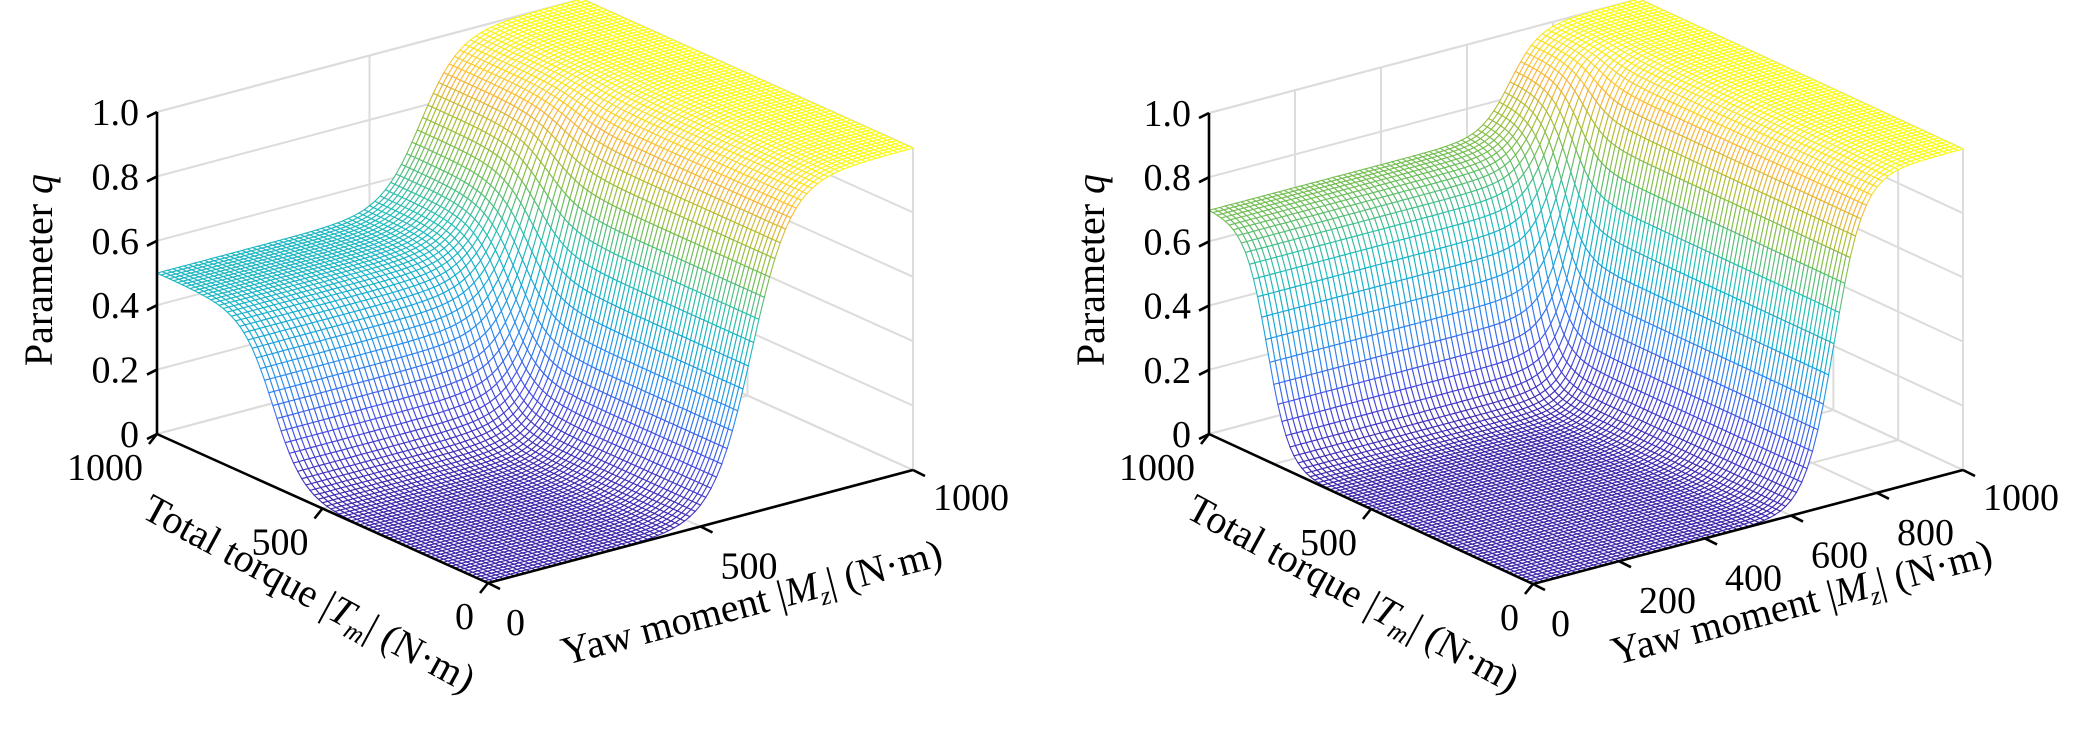  What do you see at coordinates (369, 56) in the screenshot?
I see `top-edge-left` at bounding box center [369, 56].